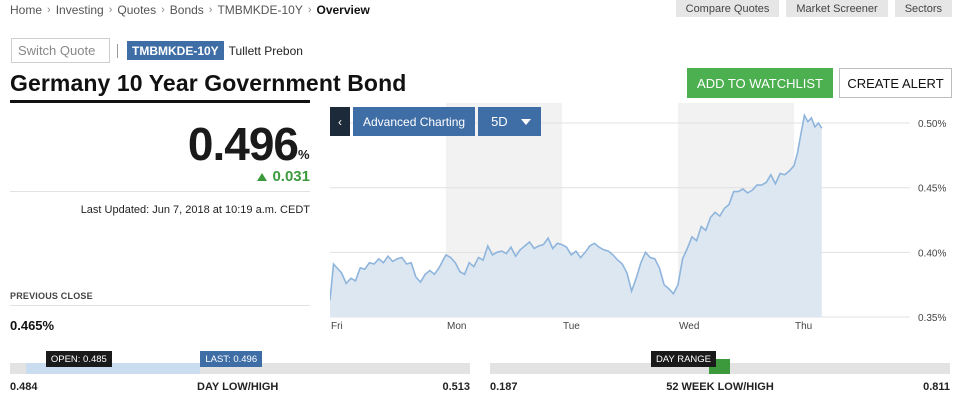 The width and height of the screenshot is (960, 412). Describe the element at coordinates (932, 189) in the screenshot. I see `y-tick-label: 0.45%` at that location.